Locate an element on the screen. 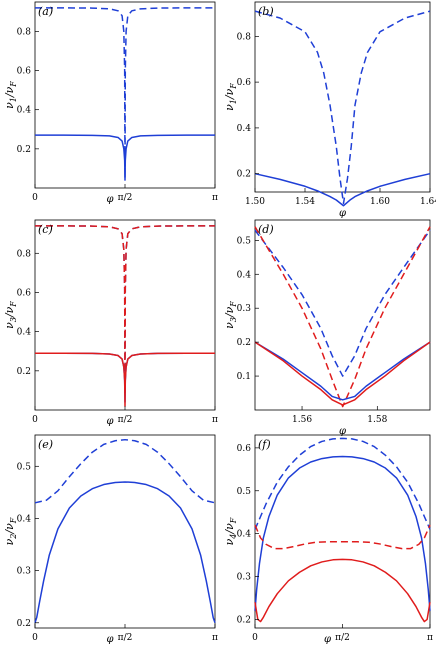  y-tick-label: 0.1 is located at coordinates (244, 377).